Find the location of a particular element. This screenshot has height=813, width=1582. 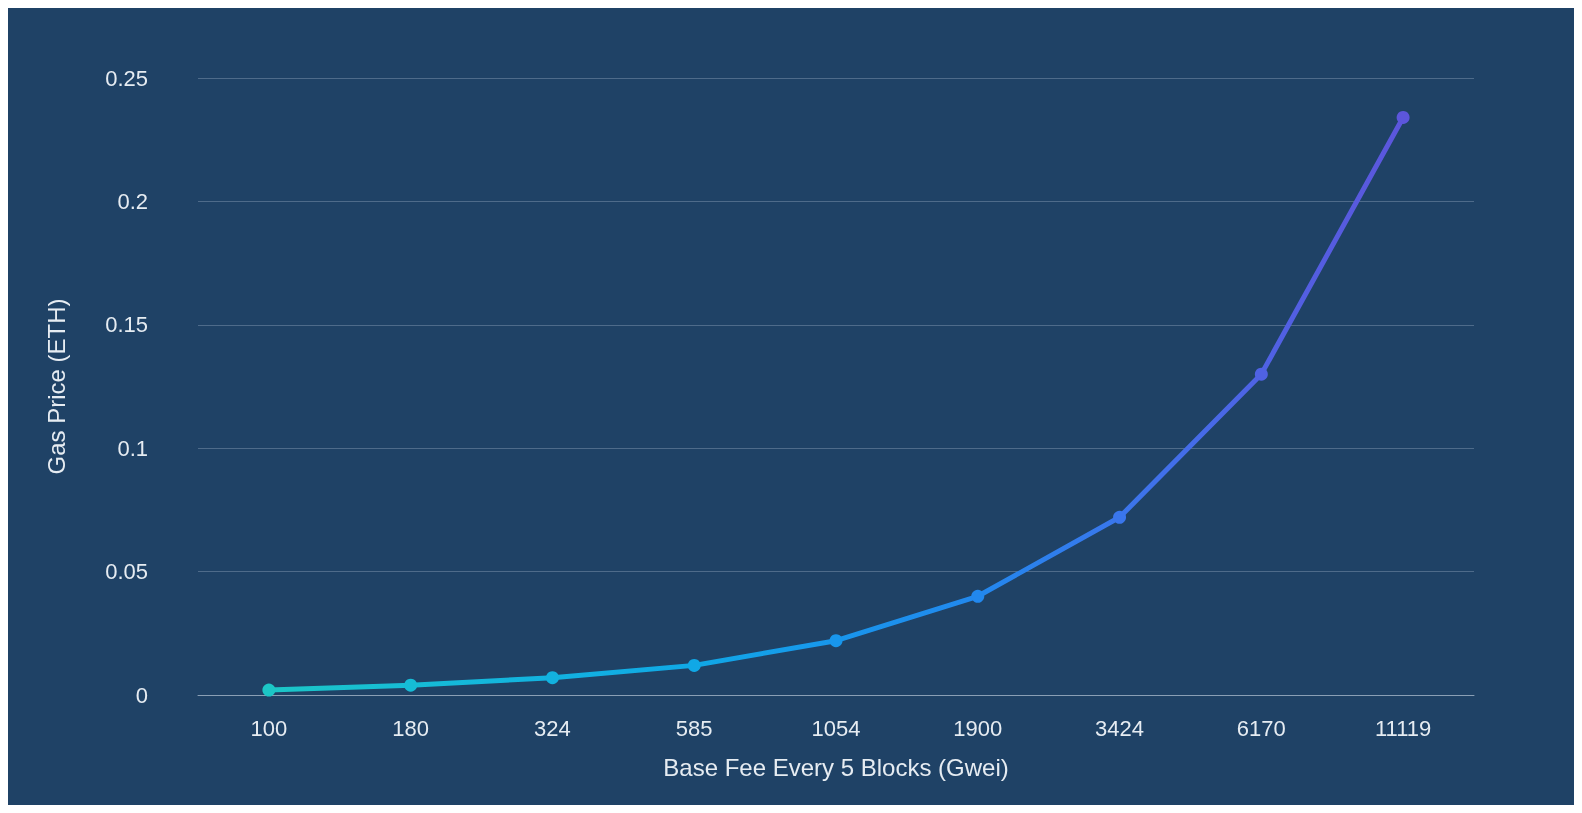

x-axis-title: Base Fee Every 5 Blocks (Gwei) is located at coordinates (836, 767).